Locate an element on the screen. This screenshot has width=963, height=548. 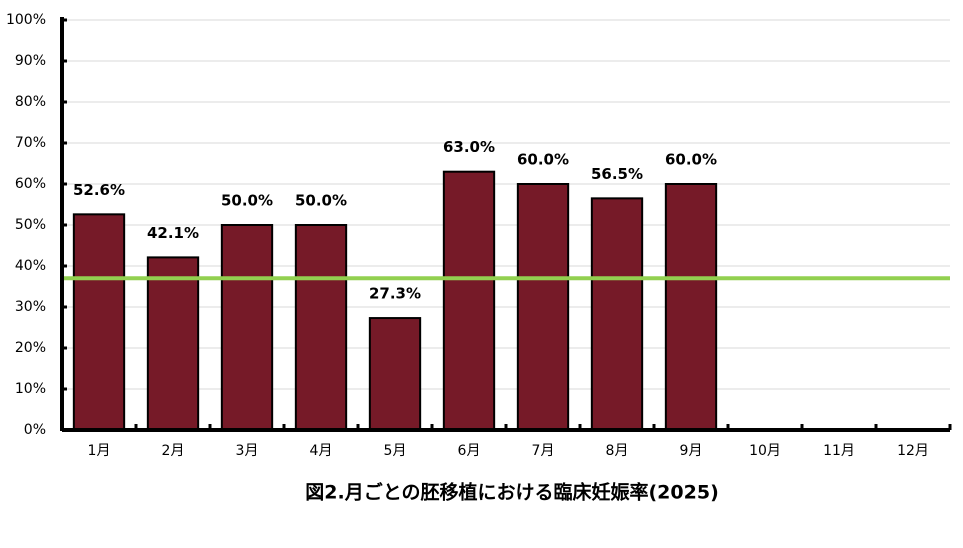
y-tick-label: 50% is located at coordinates (30, 225).